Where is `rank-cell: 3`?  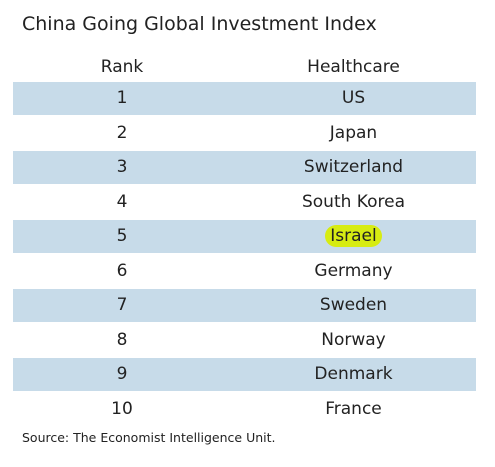
rank-cell: 3 is located at coordinates (122, 167).